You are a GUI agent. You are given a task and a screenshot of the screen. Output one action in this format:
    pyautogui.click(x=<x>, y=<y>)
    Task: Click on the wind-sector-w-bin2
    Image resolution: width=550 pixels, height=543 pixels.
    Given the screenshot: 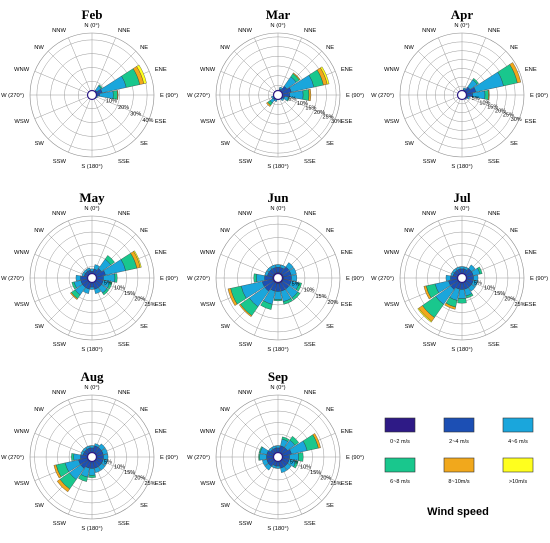 What is the action you would take?
    pyautogui.click(x=77, y=457)
    